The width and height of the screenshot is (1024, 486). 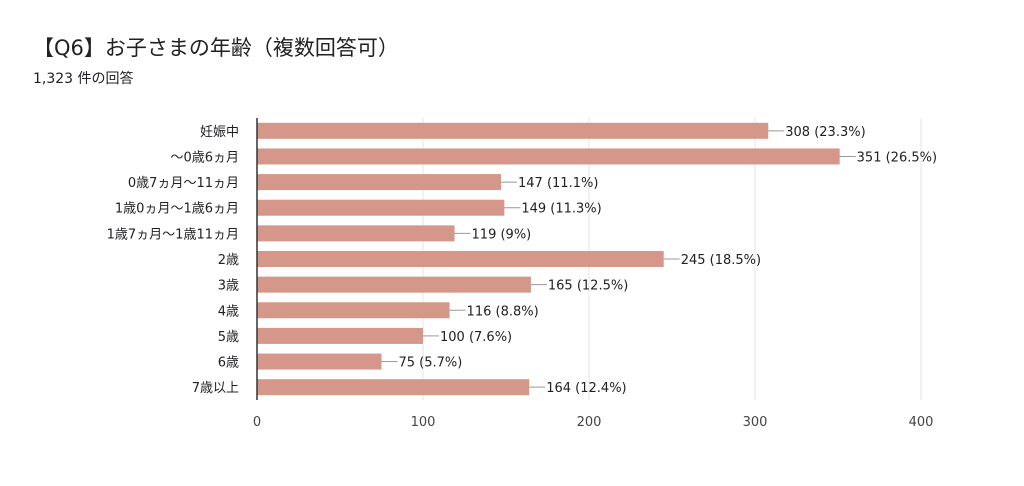 I want to click on category-label: 4歳, so click(x=228, y=311).